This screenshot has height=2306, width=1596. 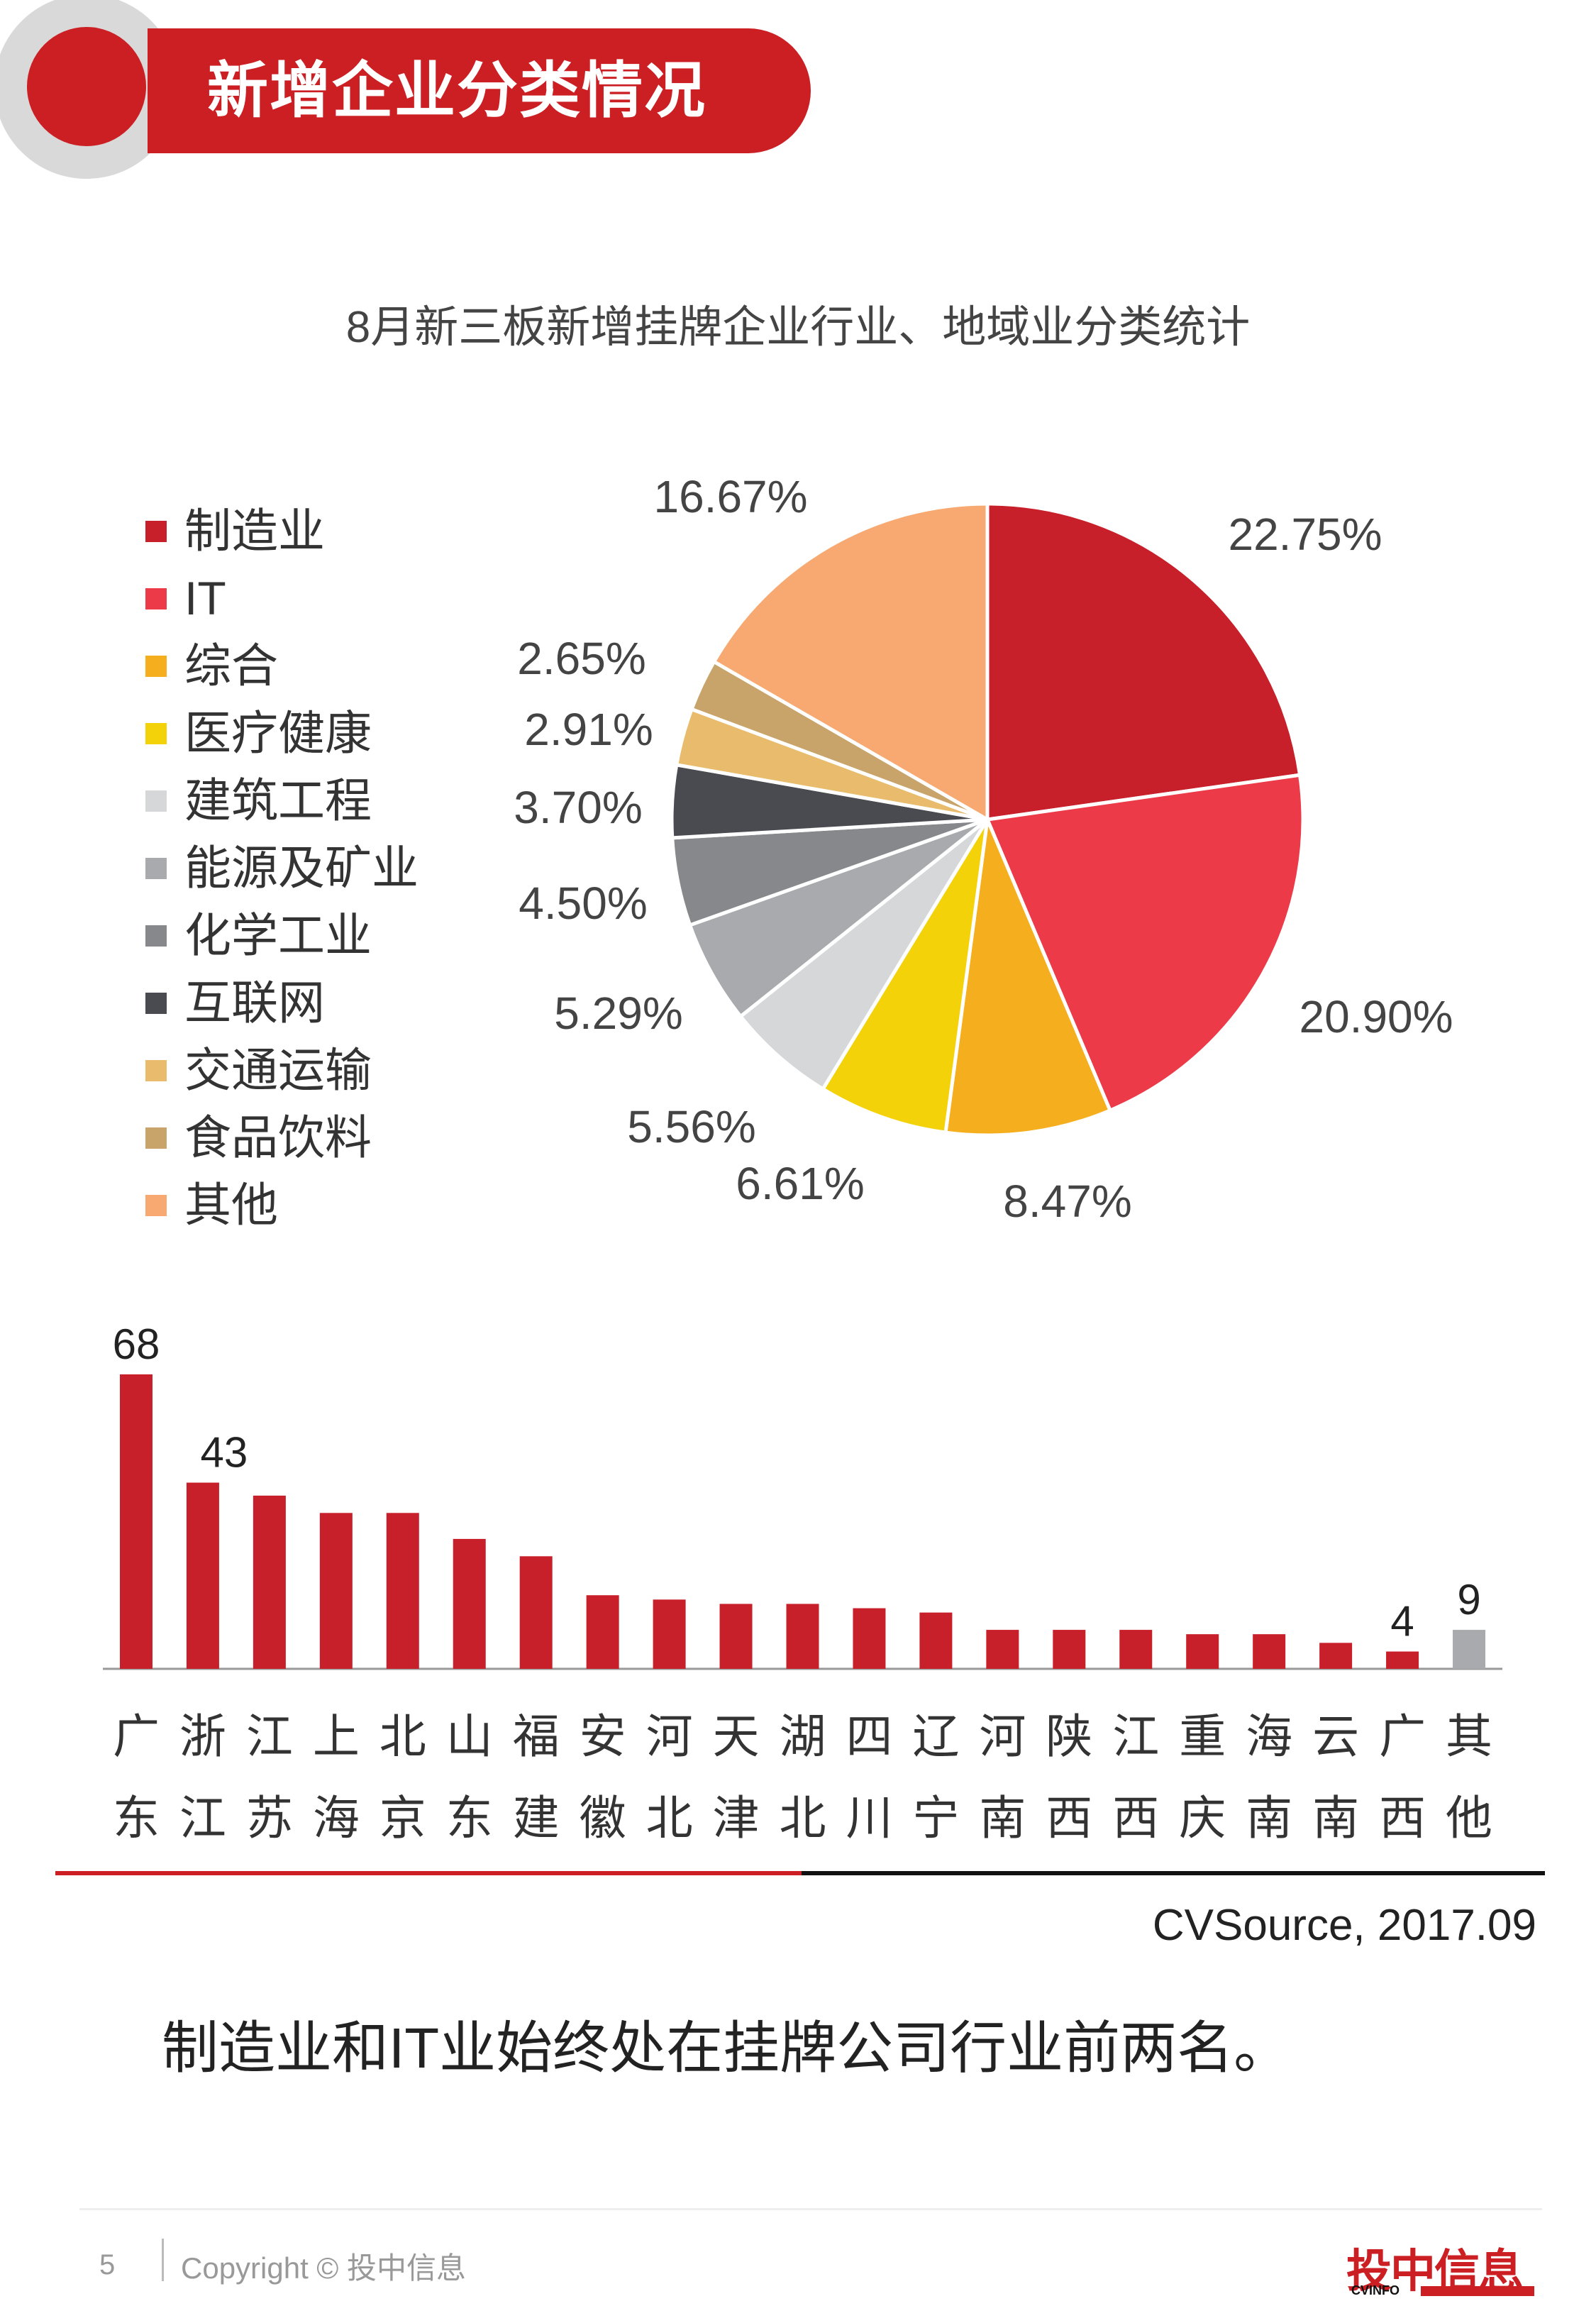 I want to click on logo-subtext: CVINFO, so click(x=1375, y=2290).